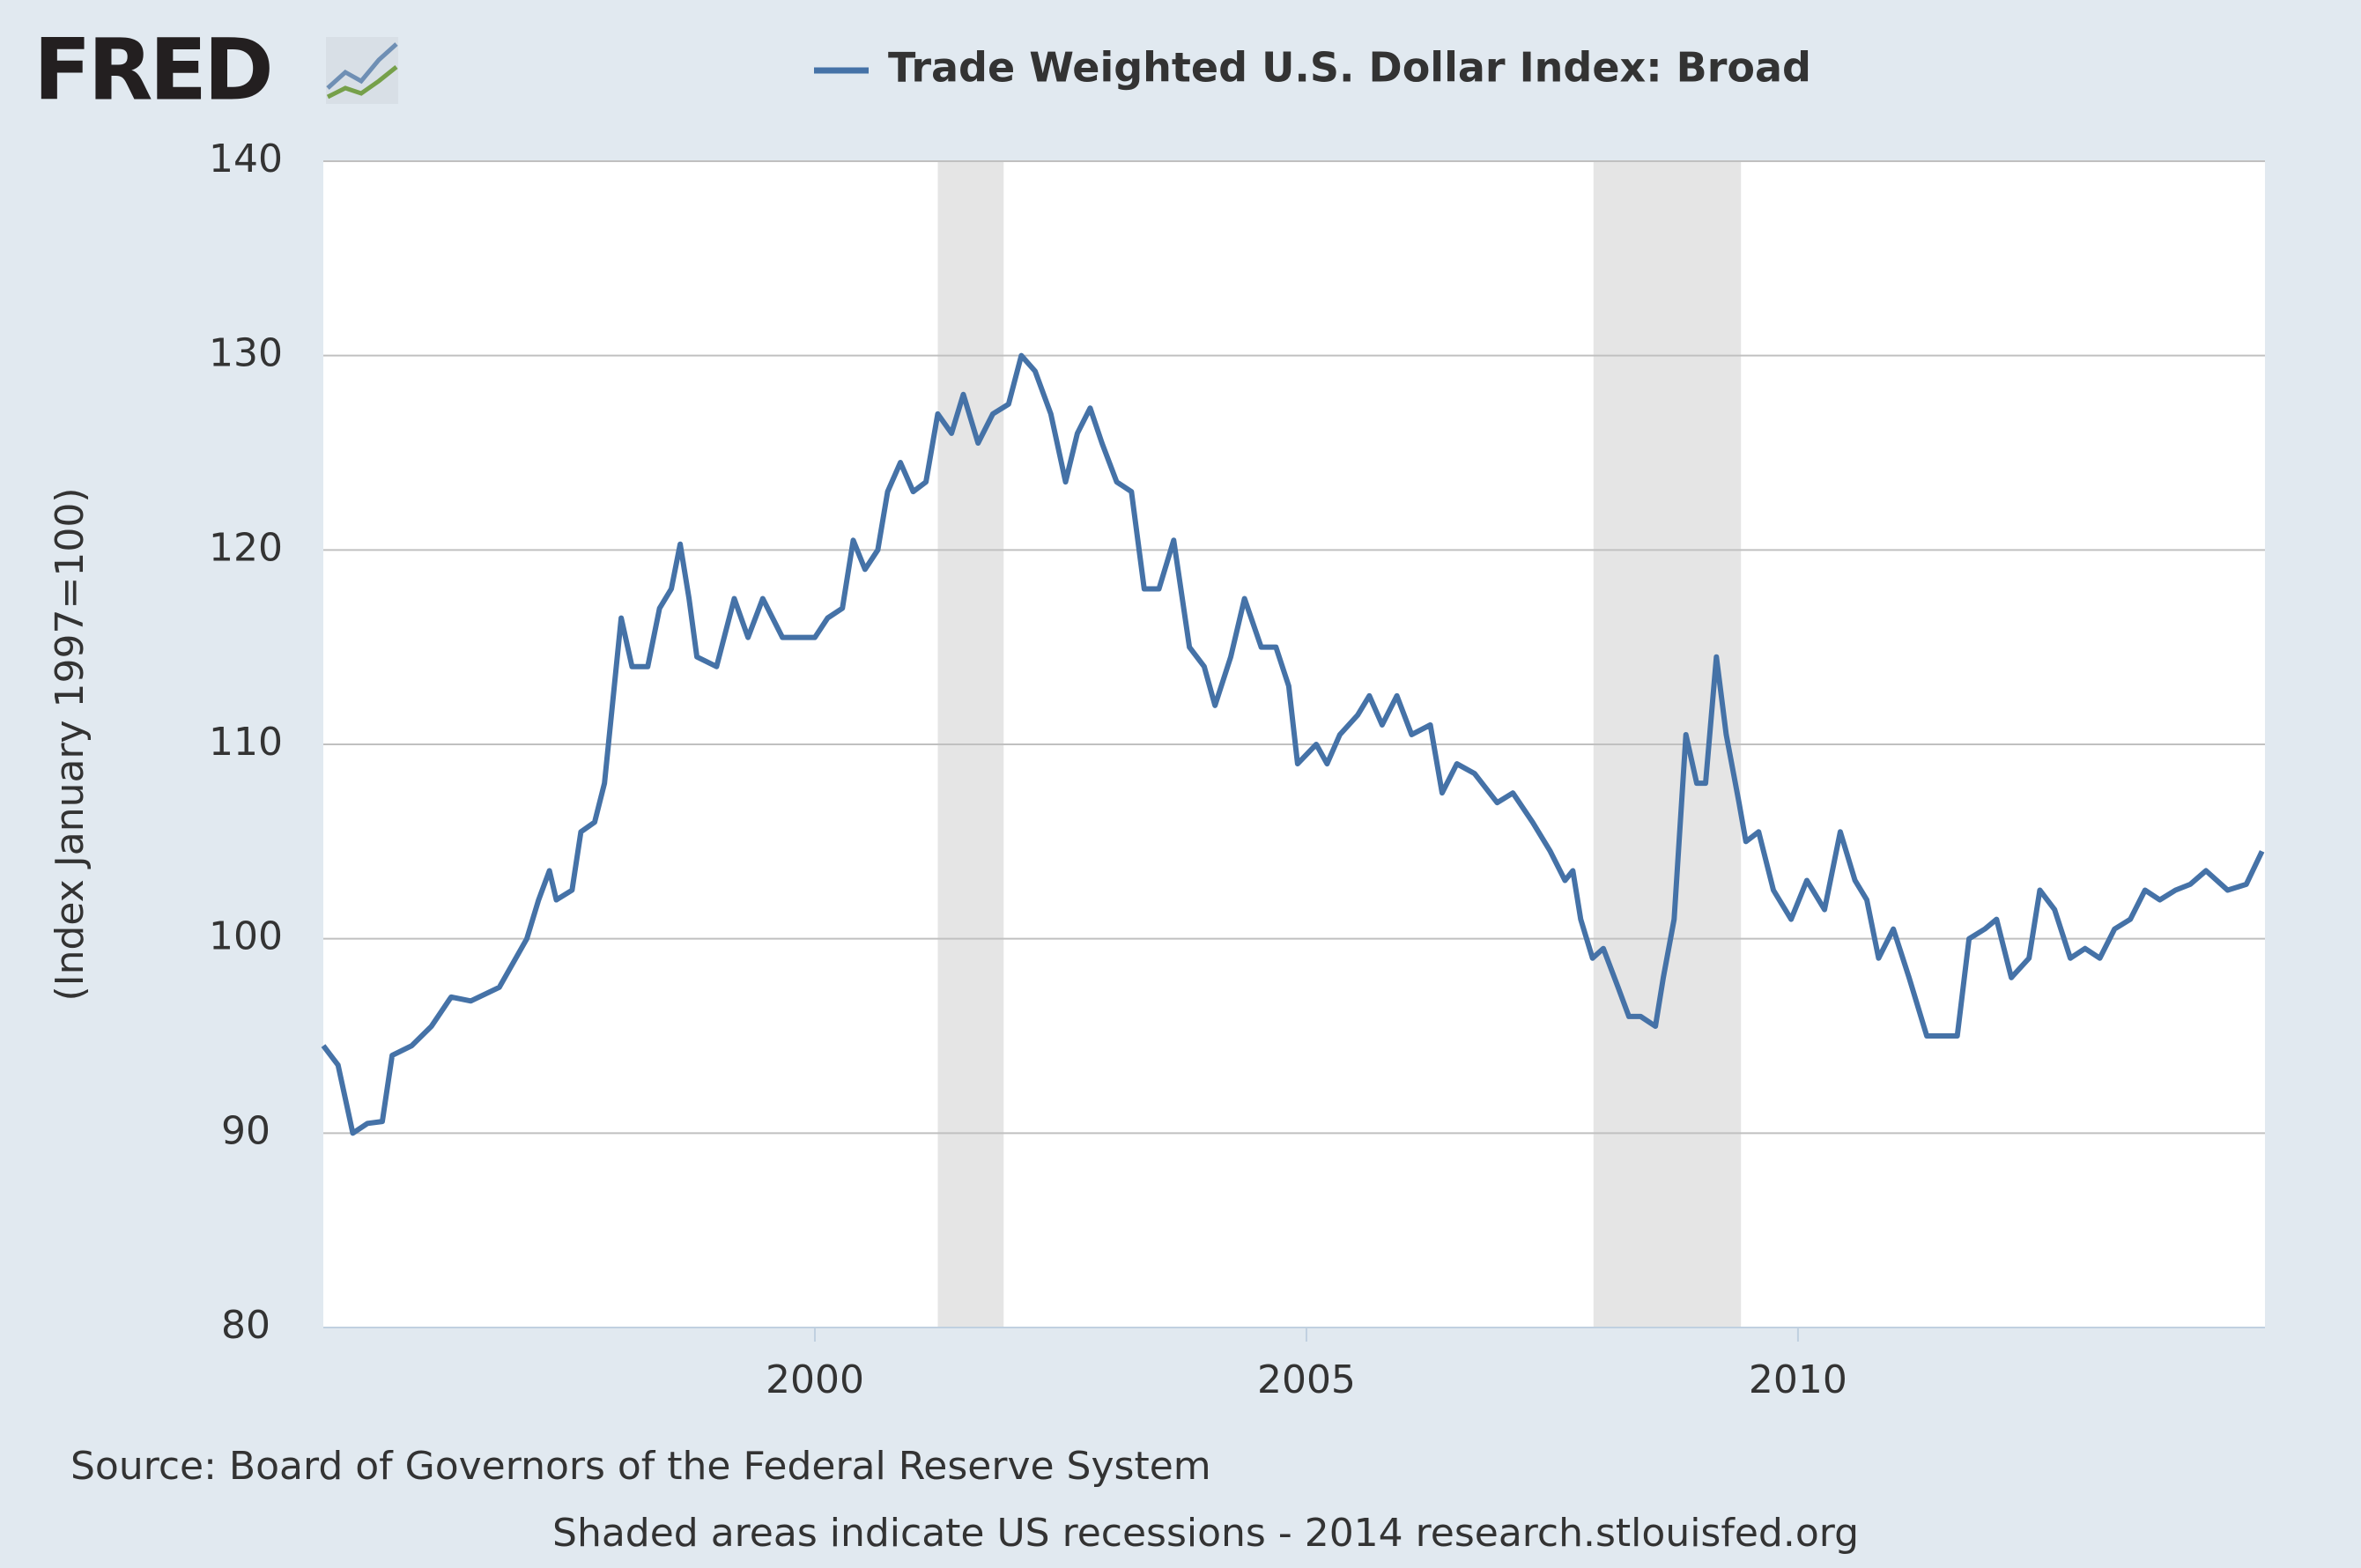 This screenshot has height=1568, width=2361. Describe the element at coordinates (1349, 68) in the screenshot. I see `legend-label: Trade Weighted U.S. Dollar Index: Broad` at that location.